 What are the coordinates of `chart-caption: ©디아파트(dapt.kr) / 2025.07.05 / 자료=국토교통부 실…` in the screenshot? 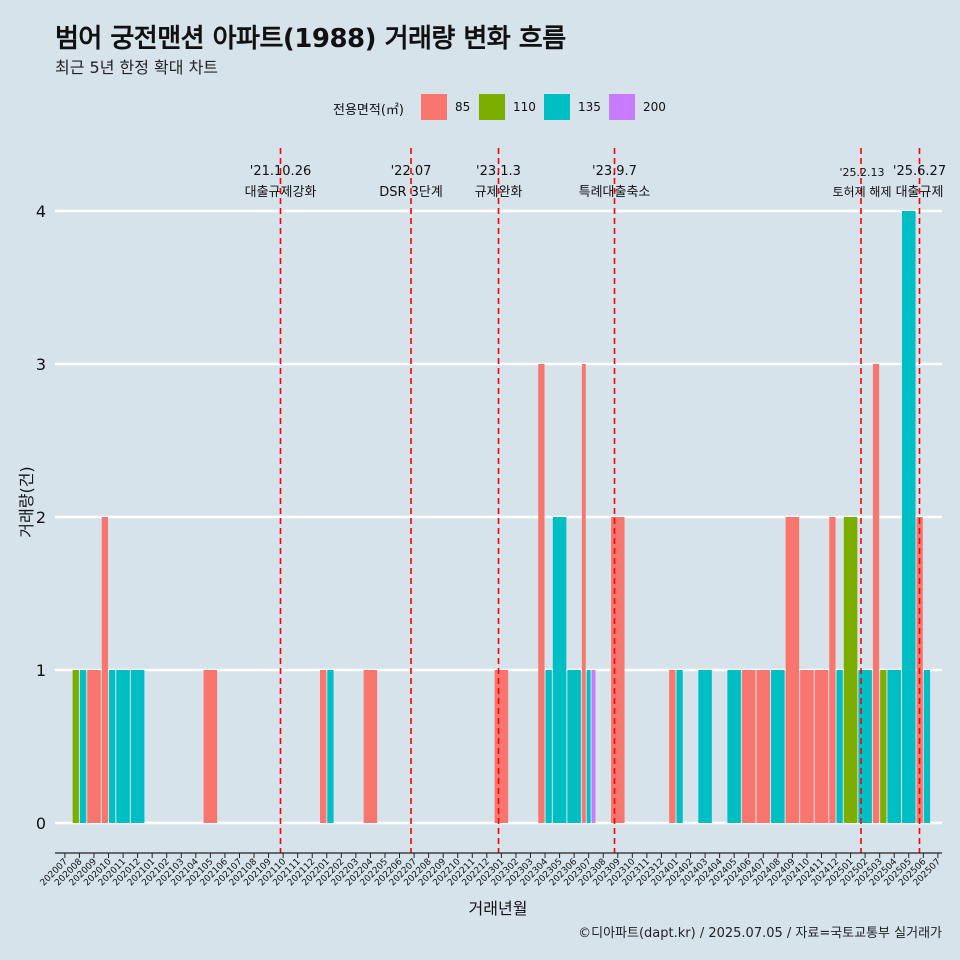 It's located at (760, 933).